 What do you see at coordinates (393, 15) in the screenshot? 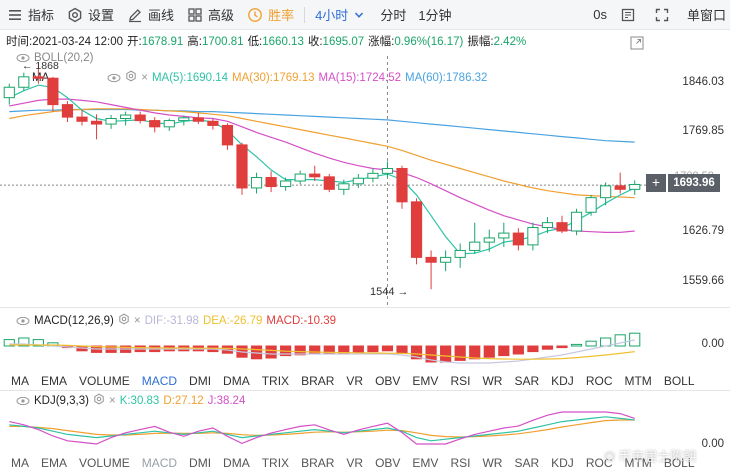
I see `timeshare-tab: 分时` at bounding box center [393, 15].